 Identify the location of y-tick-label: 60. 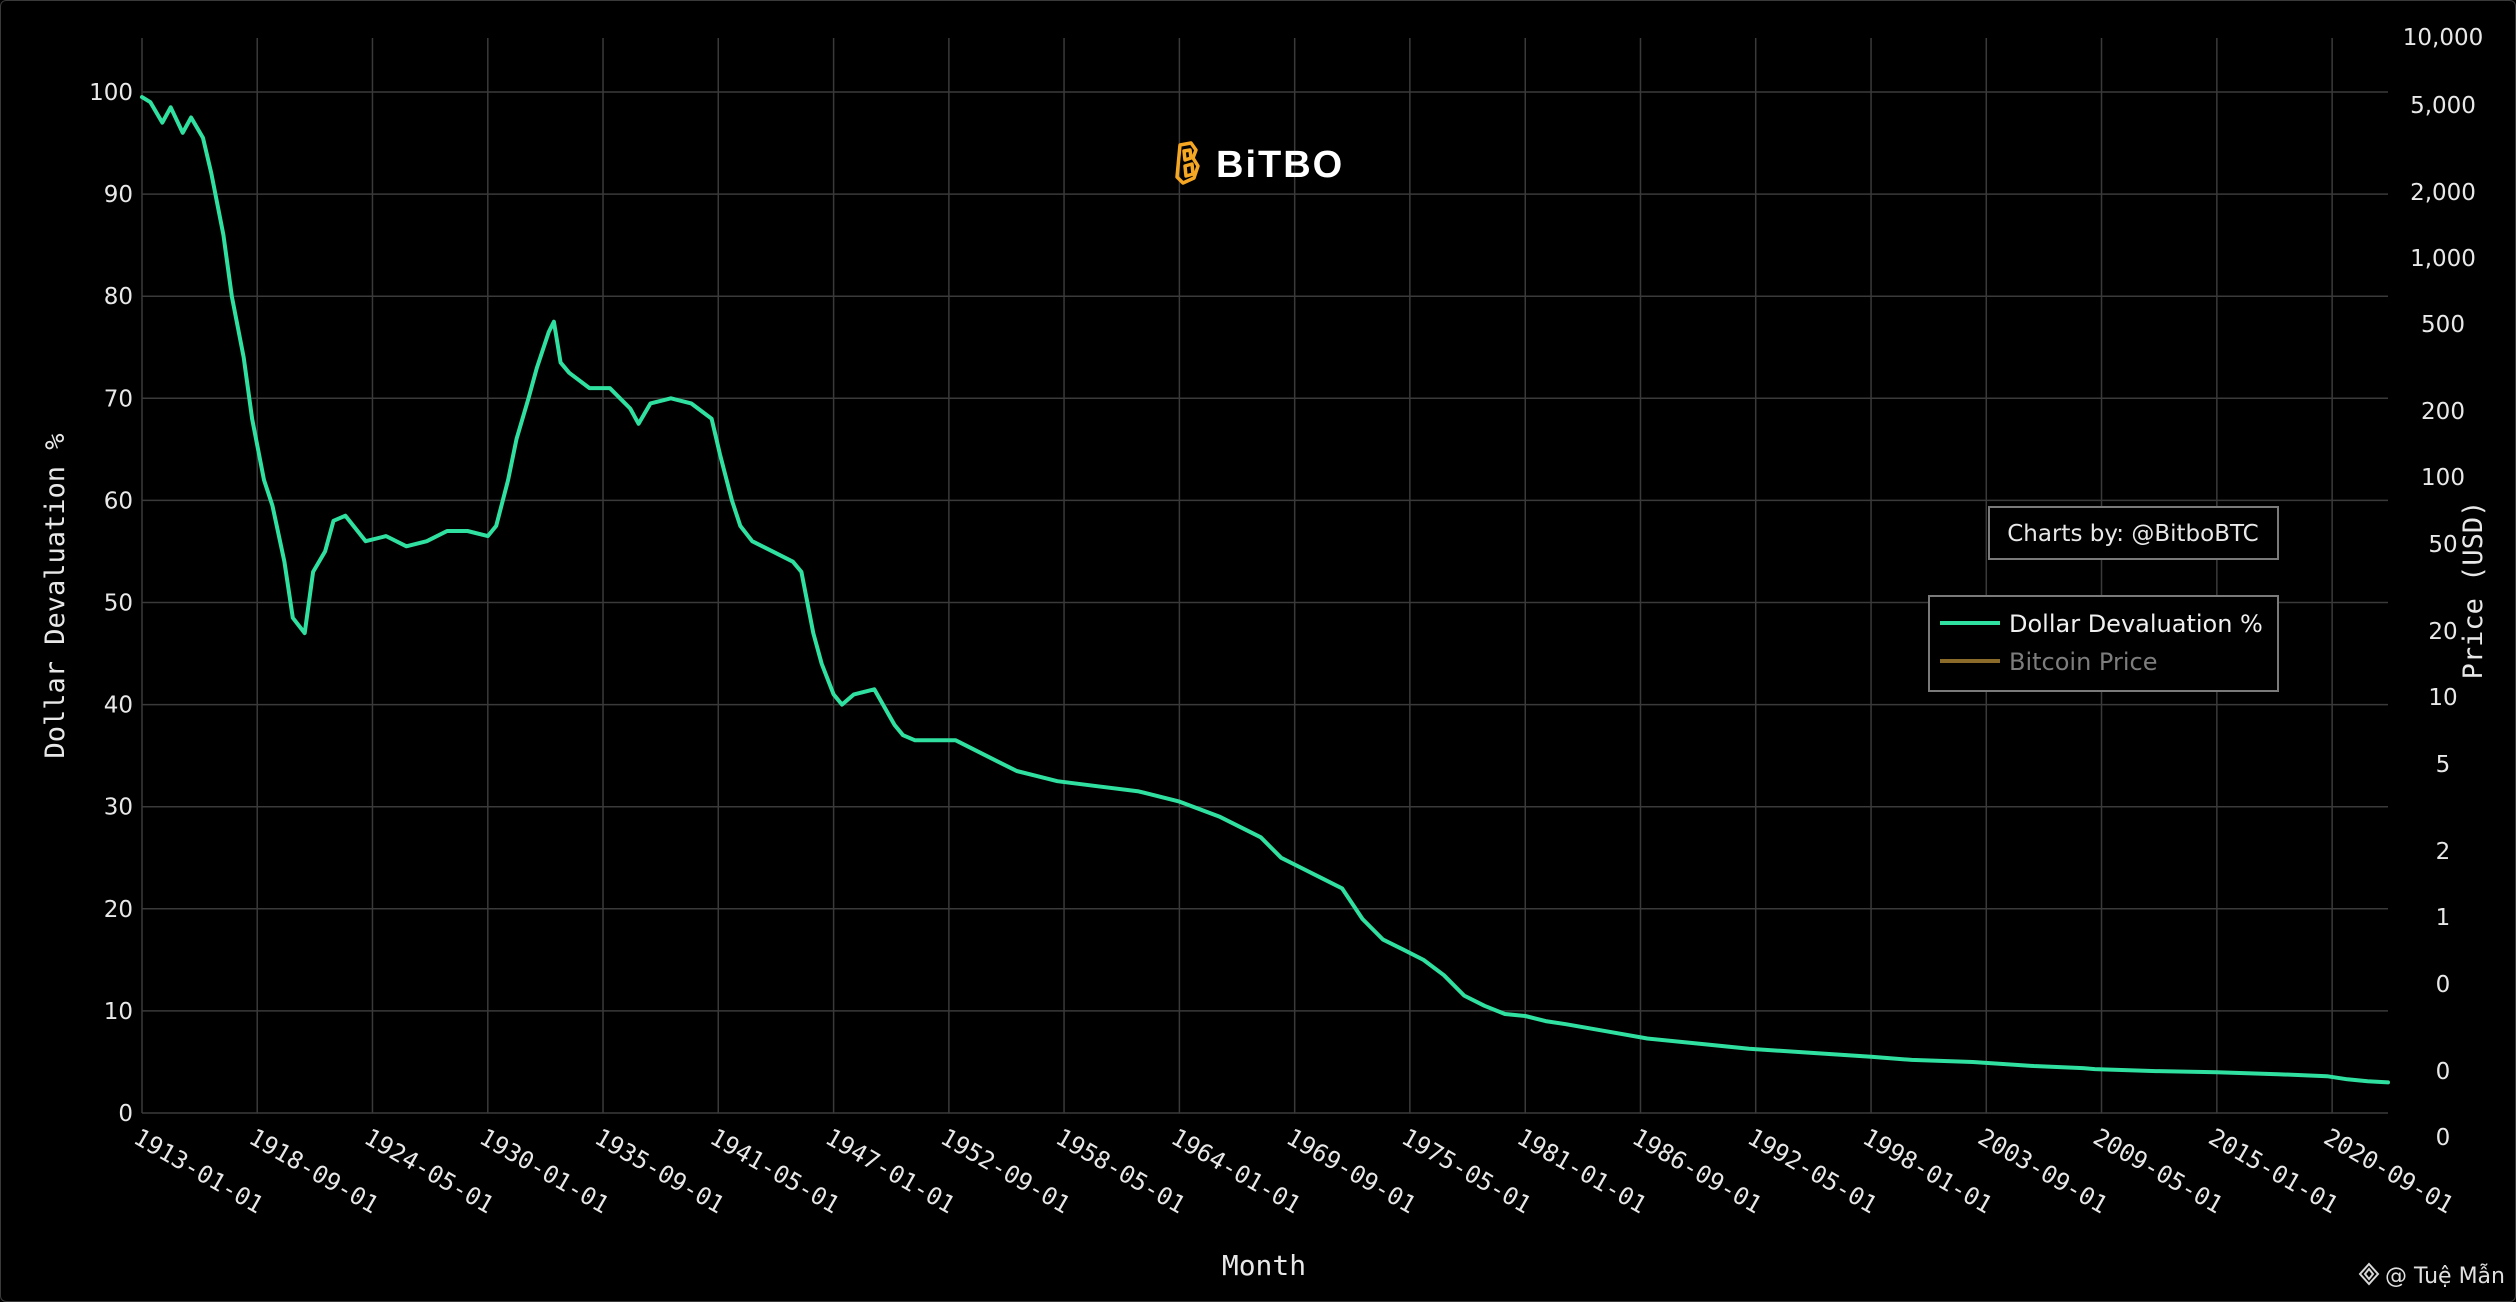
(118, 501).